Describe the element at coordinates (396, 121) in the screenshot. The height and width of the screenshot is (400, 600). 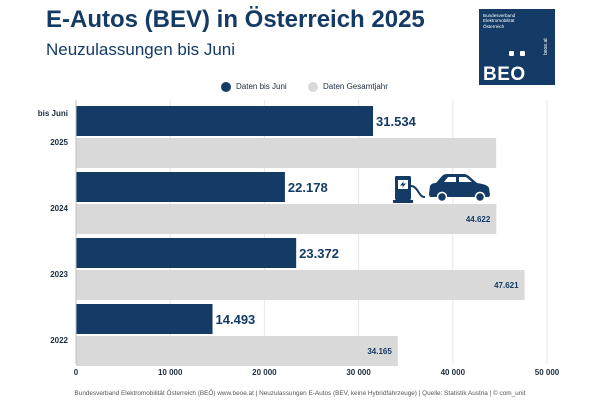
I see `value-label-bis-juni: 31.534` at that location.